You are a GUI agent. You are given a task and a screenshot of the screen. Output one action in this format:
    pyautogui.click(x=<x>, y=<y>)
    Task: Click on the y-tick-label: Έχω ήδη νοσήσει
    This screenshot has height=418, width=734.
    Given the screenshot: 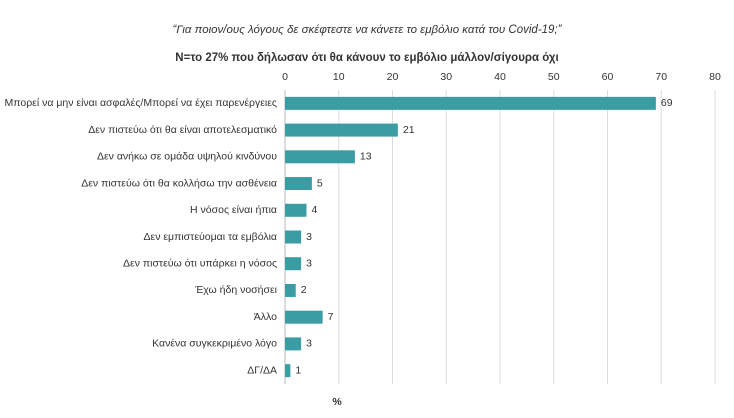 What is the action you would take?
    pyautogui.click(x=236, y=290)
    